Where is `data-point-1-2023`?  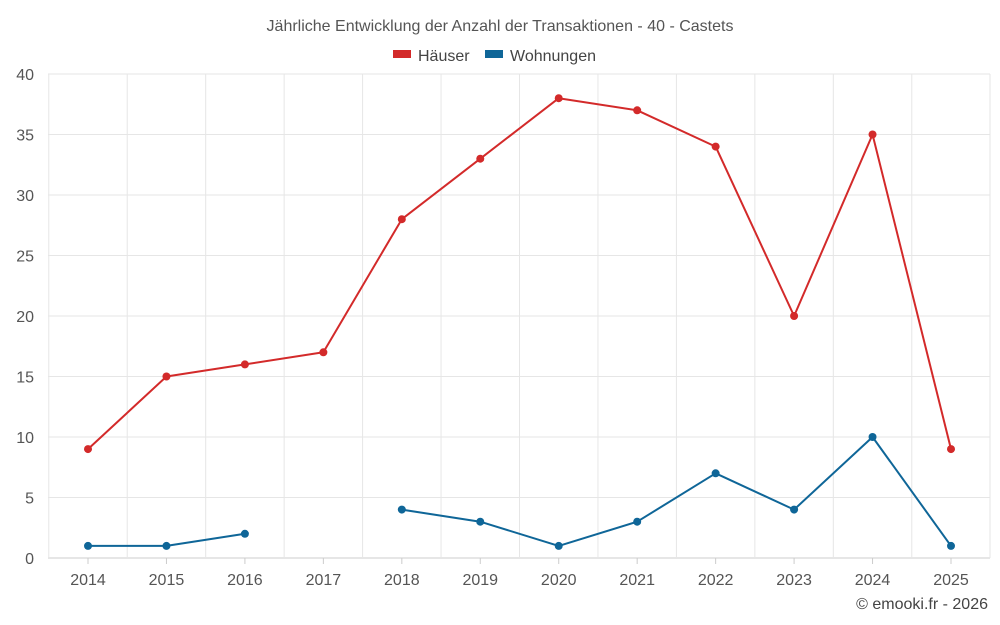 data-point-1-2023 is located at coordinates (794, 509).